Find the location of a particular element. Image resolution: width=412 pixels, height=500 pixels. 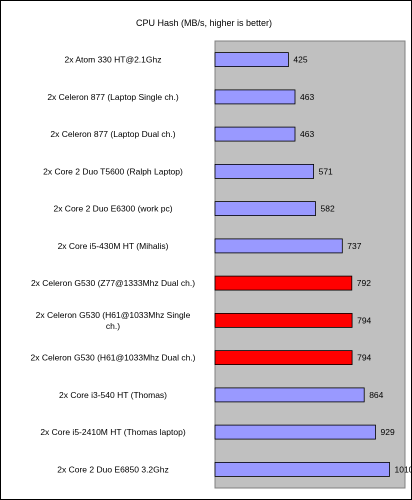

category-label: 2x Celeron G530 (H61@1033Mhz Single ch.) is located at coordinates (113, 320).